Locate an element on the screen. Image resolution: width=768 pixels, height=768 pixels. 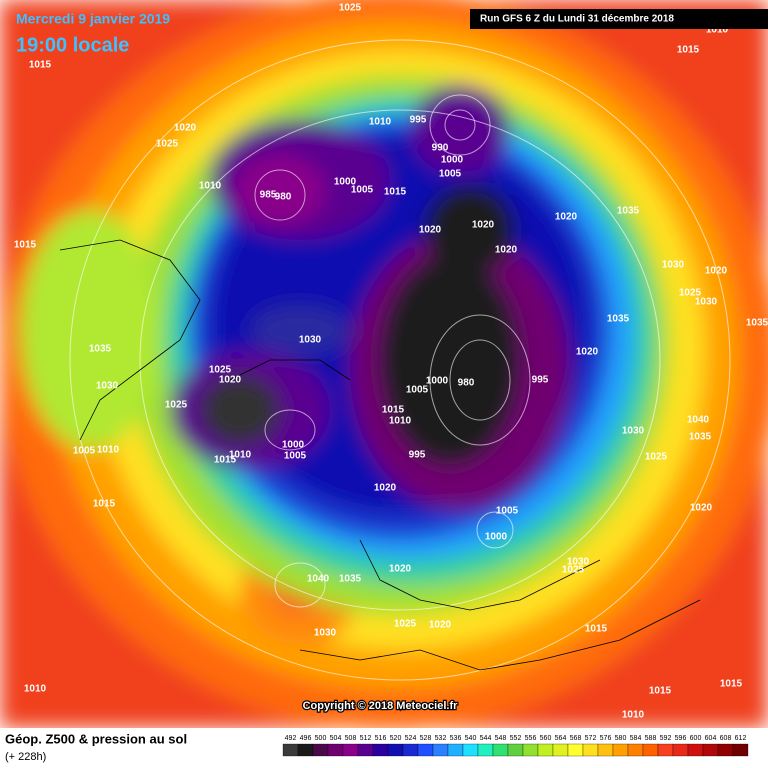
scale-label: 512 is located at coordinates (366, 738).